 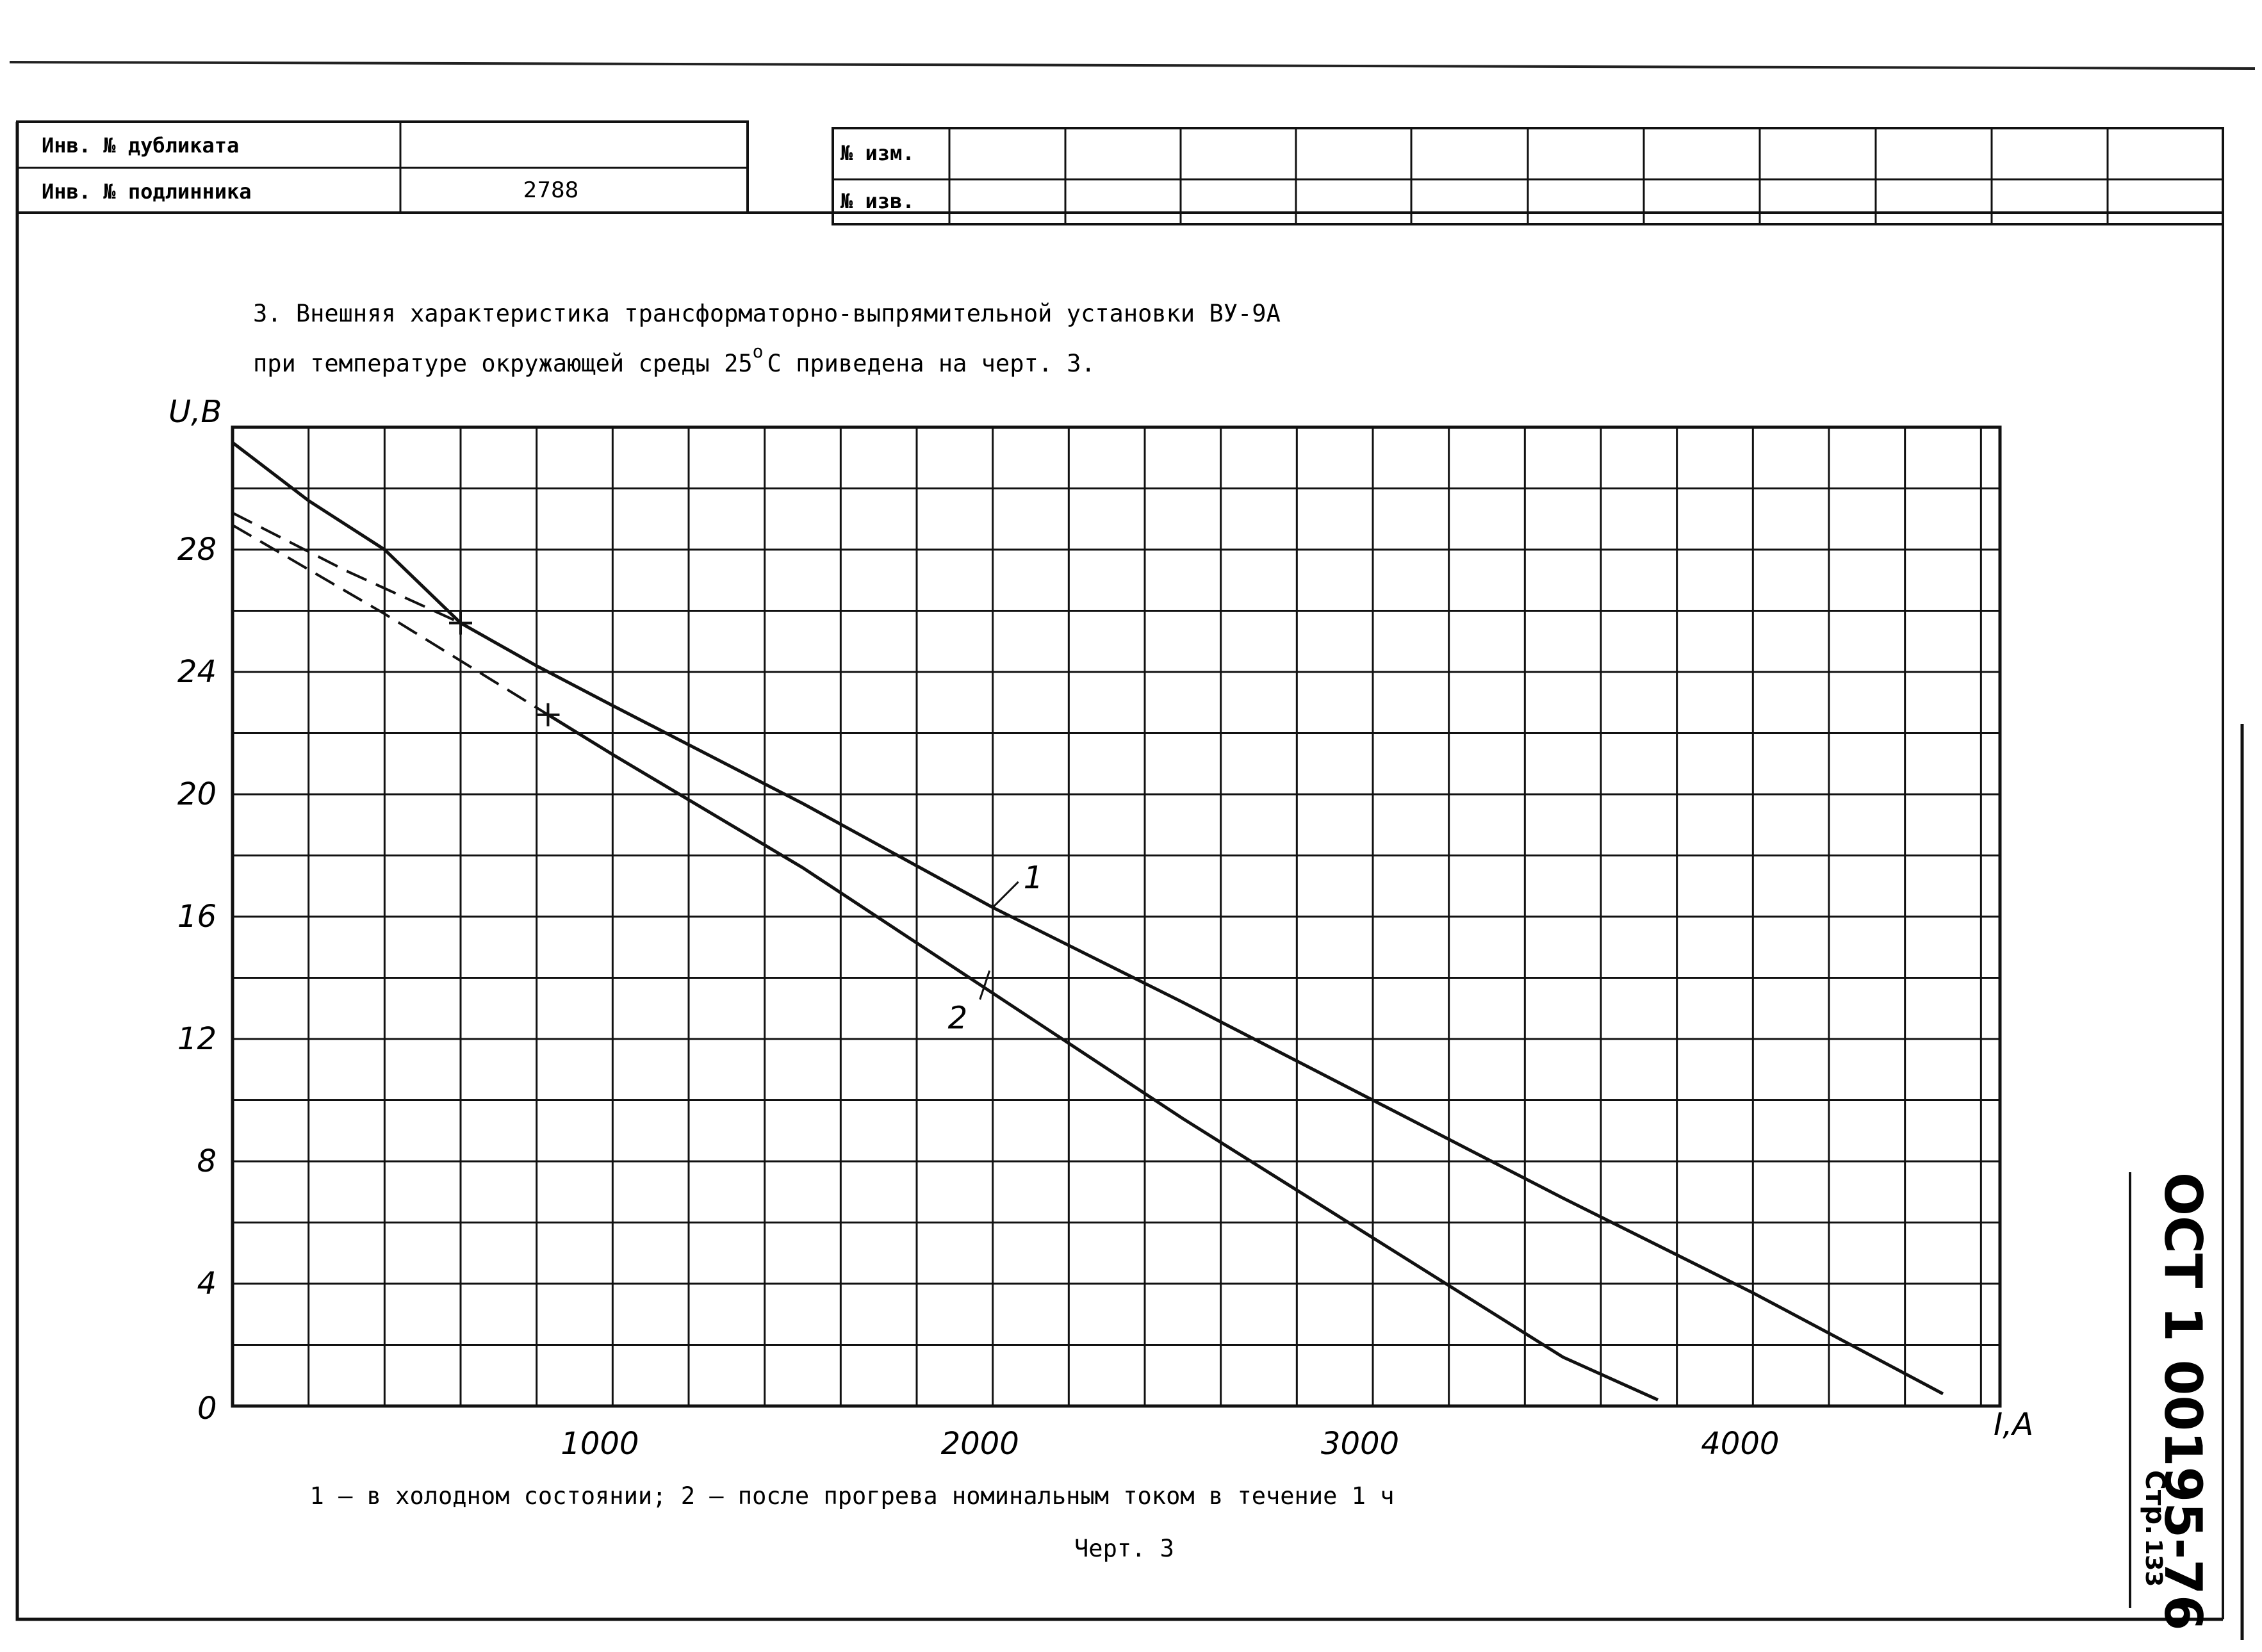 What do you see at coordinates (197, 550) in the screenshot?
I see `y-tick-label: 28` at bounding box center [197, 550].